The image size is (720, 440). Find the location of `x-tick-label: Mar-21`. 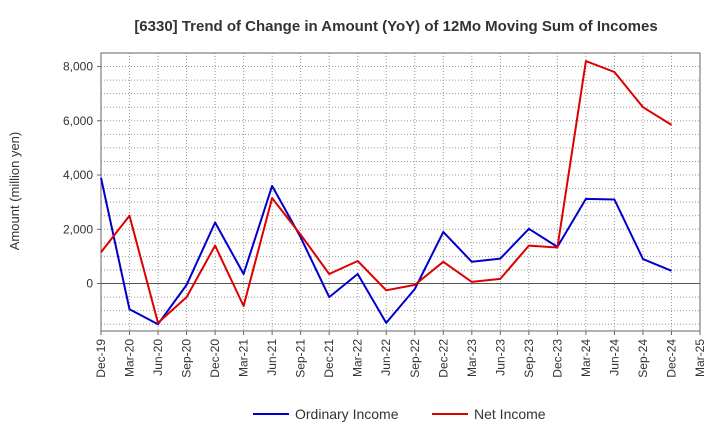

x-tick-label: Mar-21 is located at coordinates (244, 358).